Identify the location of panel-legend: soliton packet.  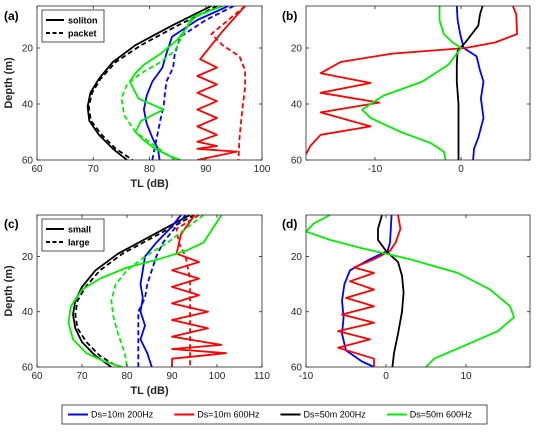
(73, 26).